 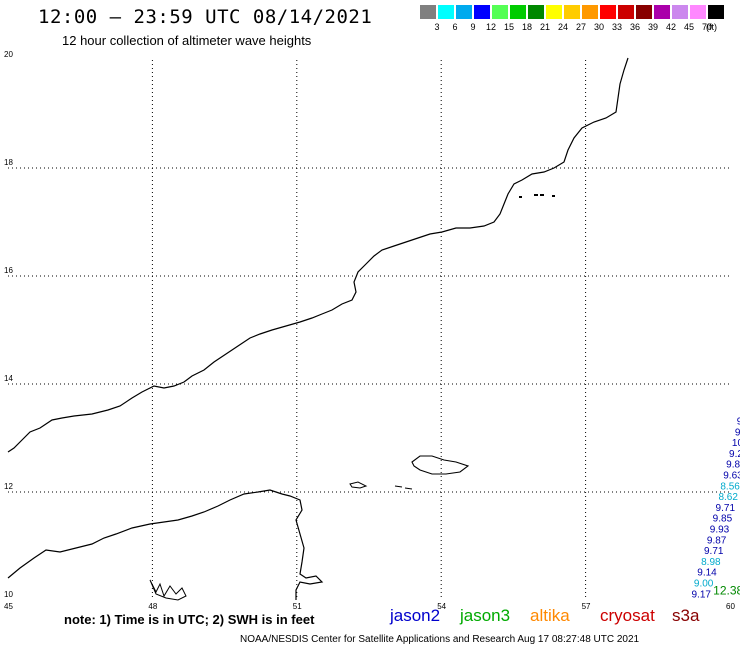 What do you see at coordinates (544, 27) in the screenshot?
I see `scale-label: 21` at bounding box center [544, 27].